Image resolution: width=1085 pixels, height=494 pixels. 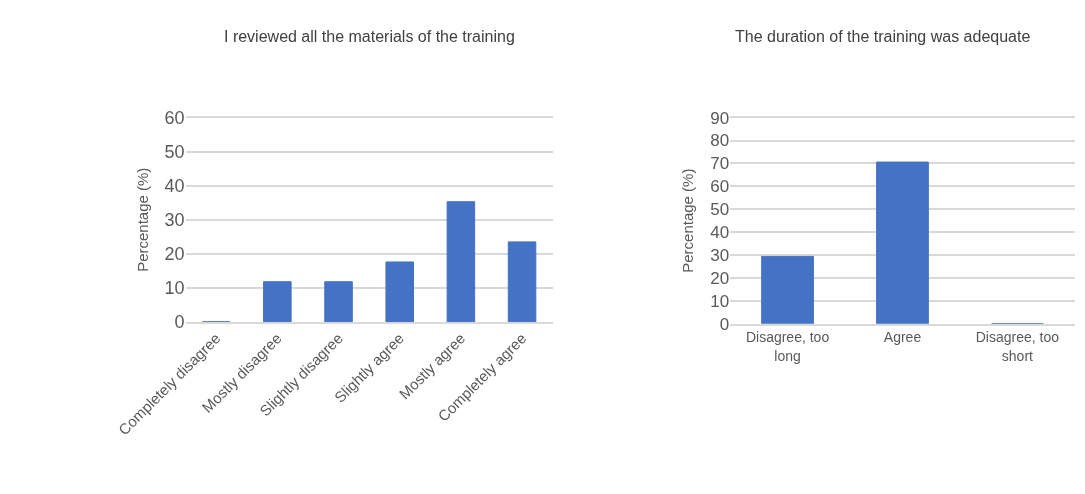 What do you see at coordinates (902, 337) in the screenshot?
I see `x-tick-label: Agree` at bounding box center [902, 337].